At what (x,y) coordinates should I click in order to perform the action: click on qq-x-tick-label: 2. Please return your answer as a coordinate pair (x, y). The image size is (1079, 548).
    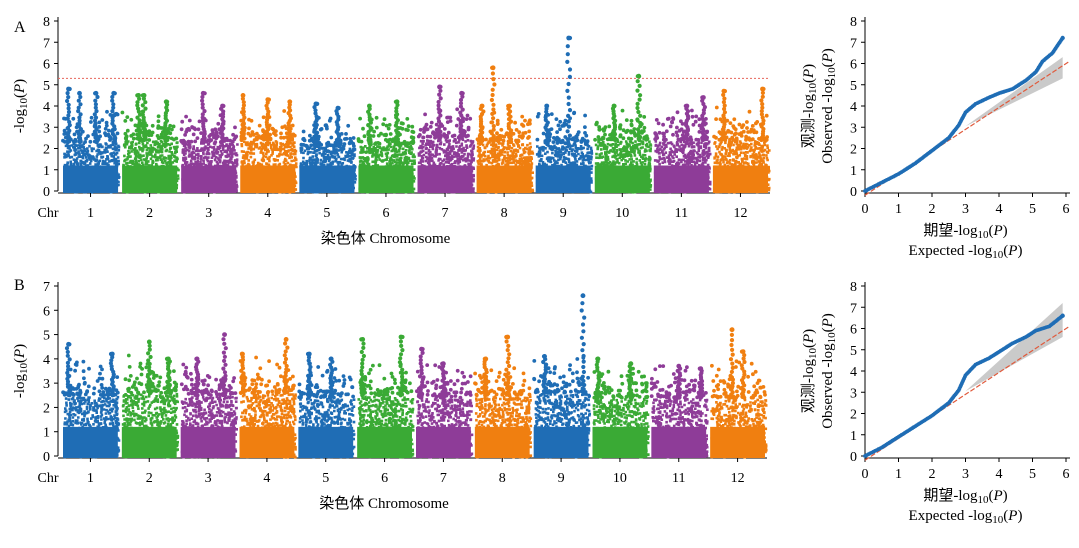
    Looking at the image, I should click on (932, 474).